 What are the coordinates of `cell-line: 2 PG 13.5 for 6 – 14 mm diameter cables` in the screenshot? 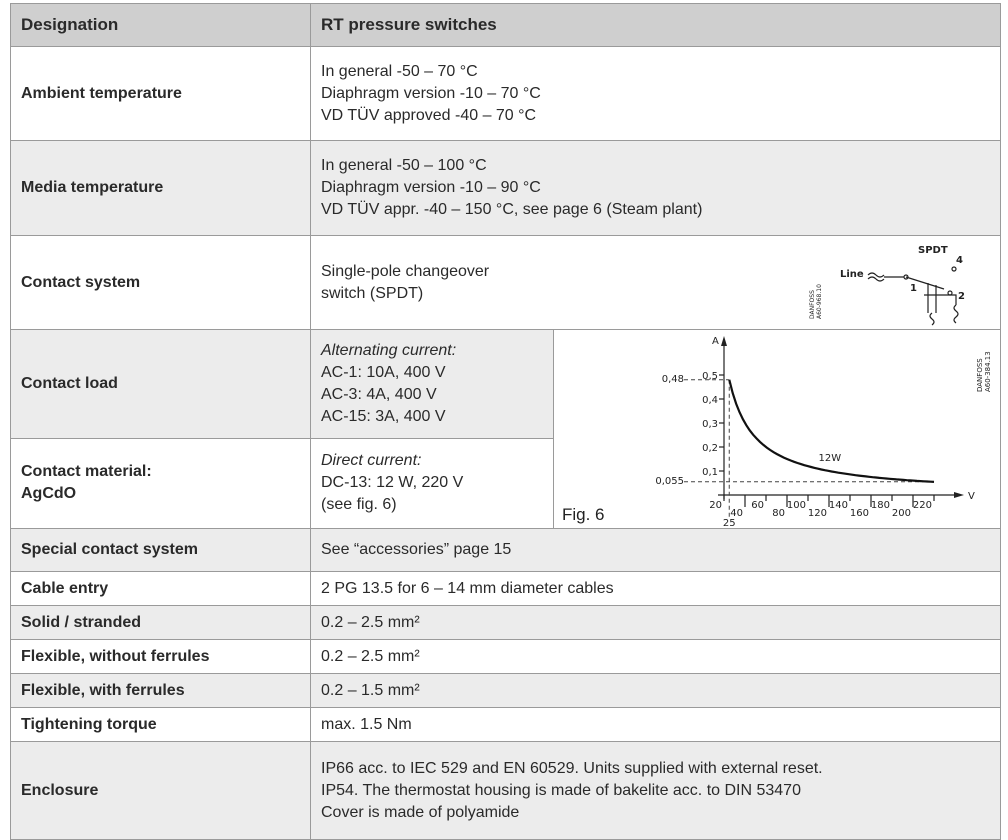 It's located at (467, 588).